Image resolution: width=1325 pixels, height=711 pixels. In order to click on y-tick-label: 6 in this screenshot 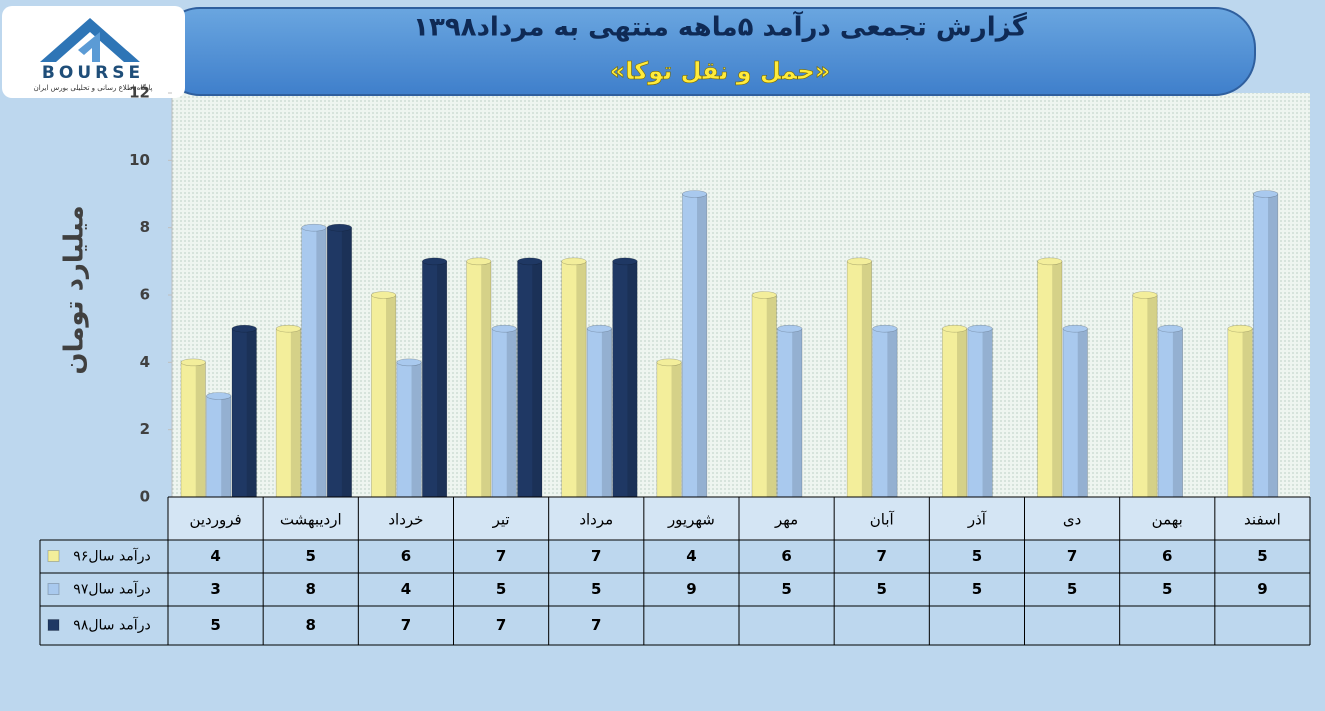, I will do `click(145, 295)`.